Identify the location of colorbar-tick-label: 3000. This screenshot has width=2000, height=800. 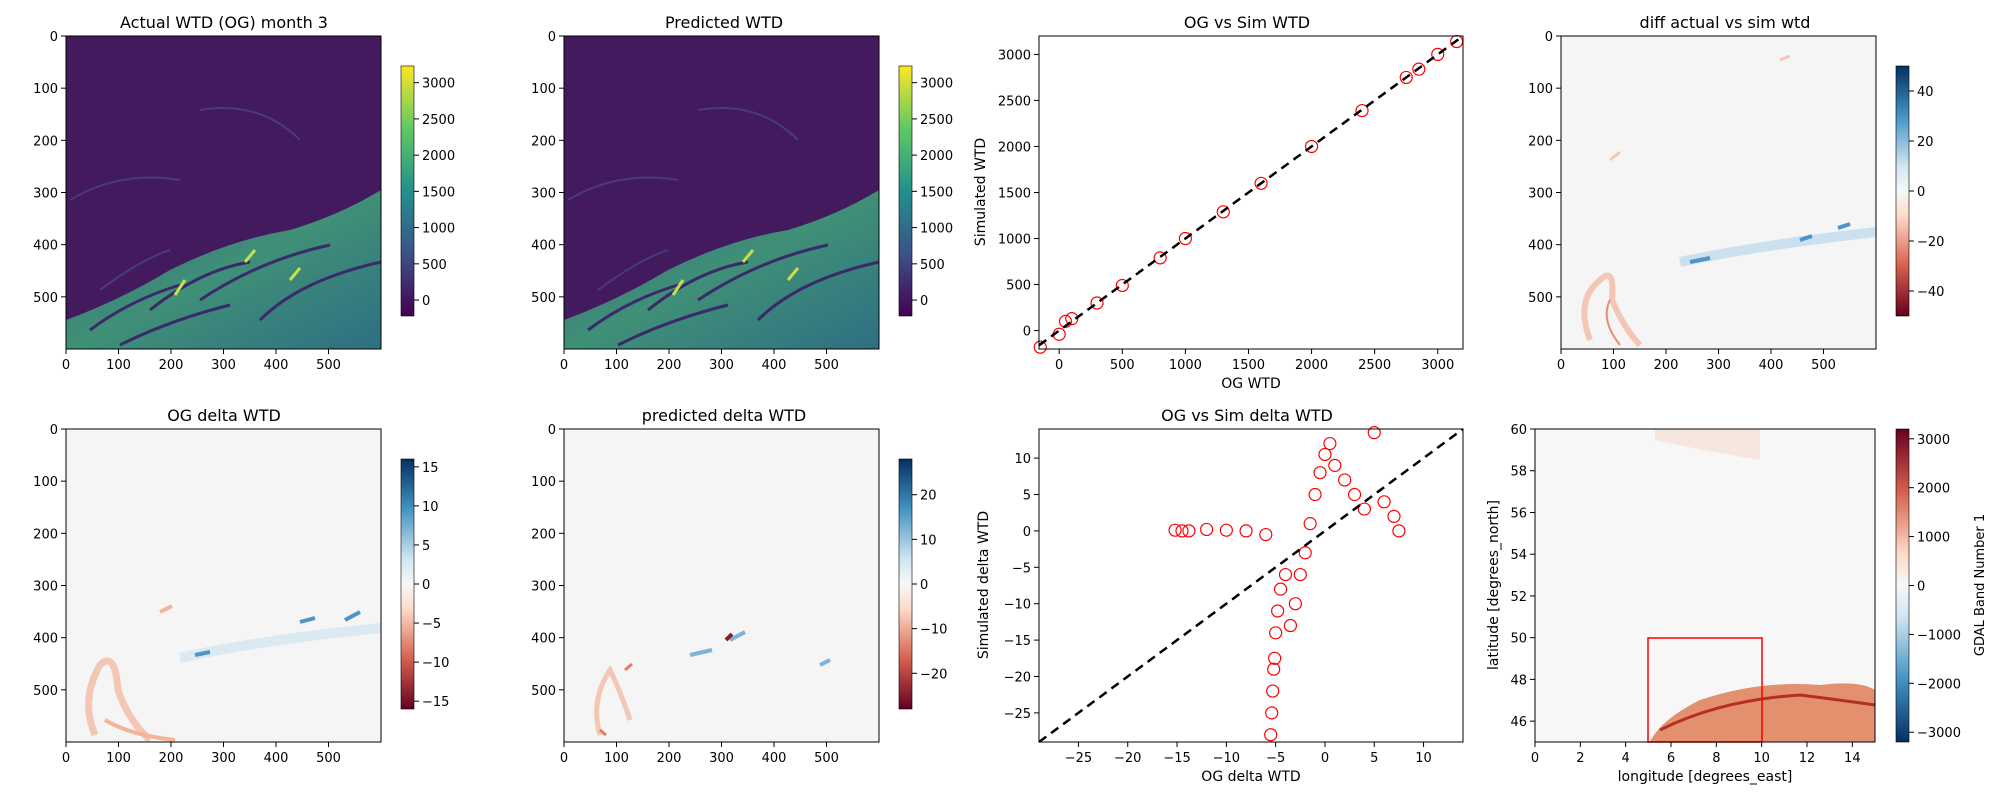
(1933, 440).